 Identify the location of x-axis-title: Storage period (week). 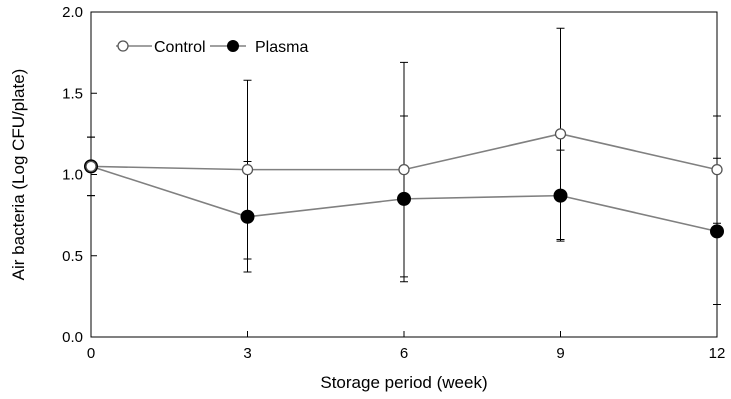
(403, 382).